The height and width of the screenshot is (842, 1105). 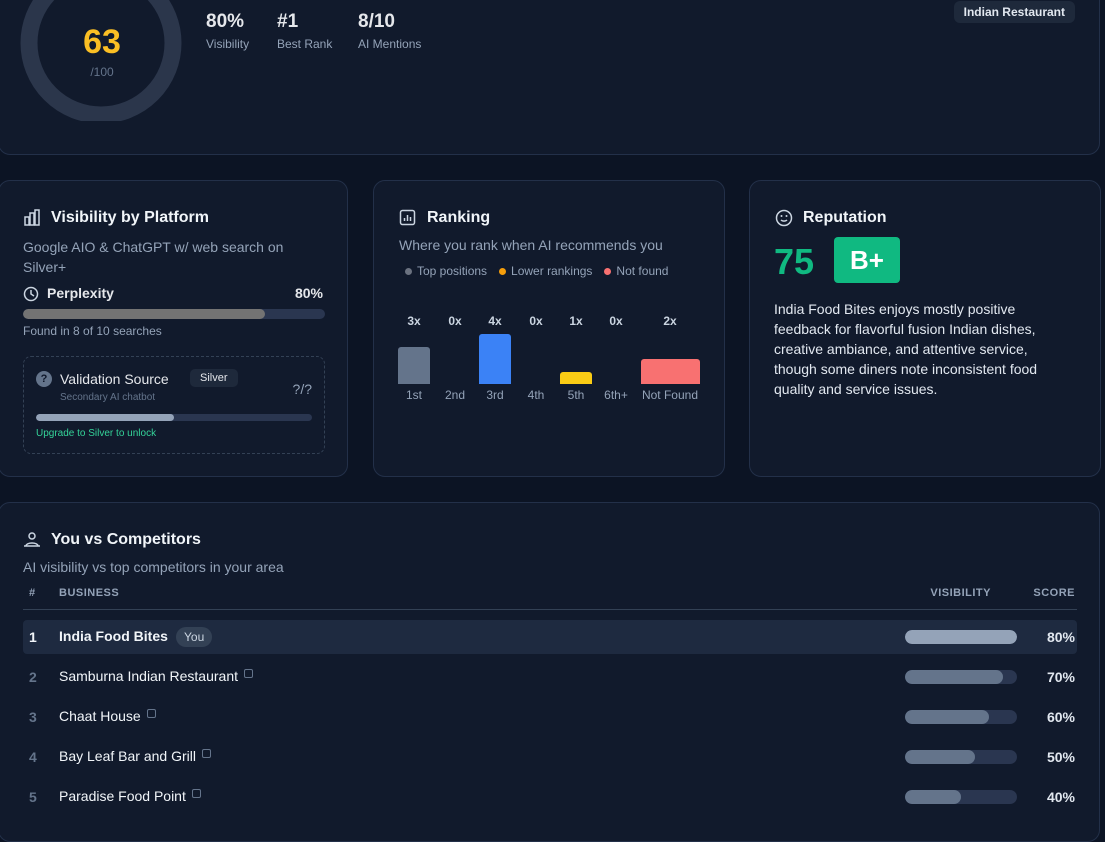 I want to click on rank: 4, so click(x=33, y=757).